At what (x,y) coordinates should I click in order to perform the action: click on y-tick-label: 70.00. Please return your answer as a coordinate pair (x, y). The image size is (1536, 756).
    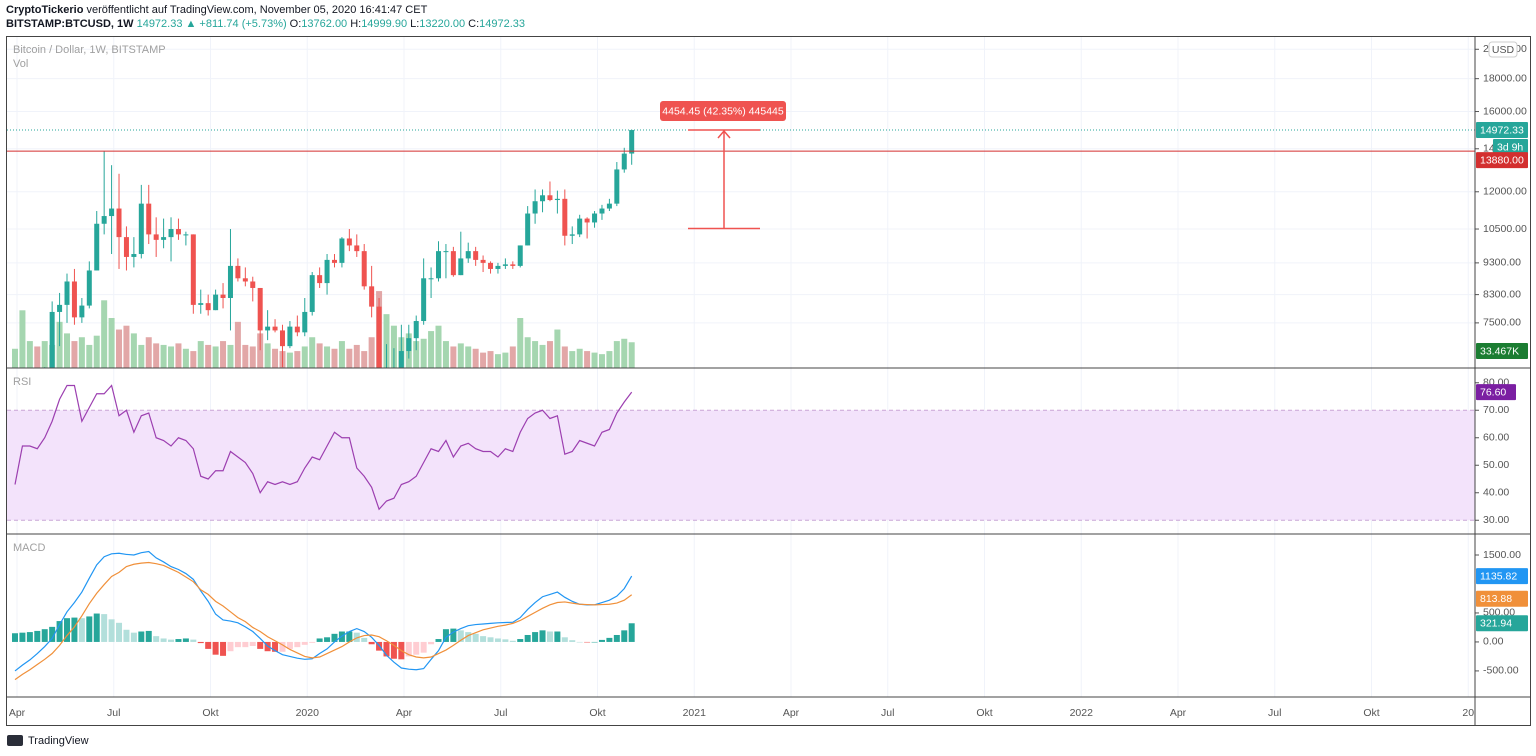
    Looking at the image, I should click on (1496, 410).